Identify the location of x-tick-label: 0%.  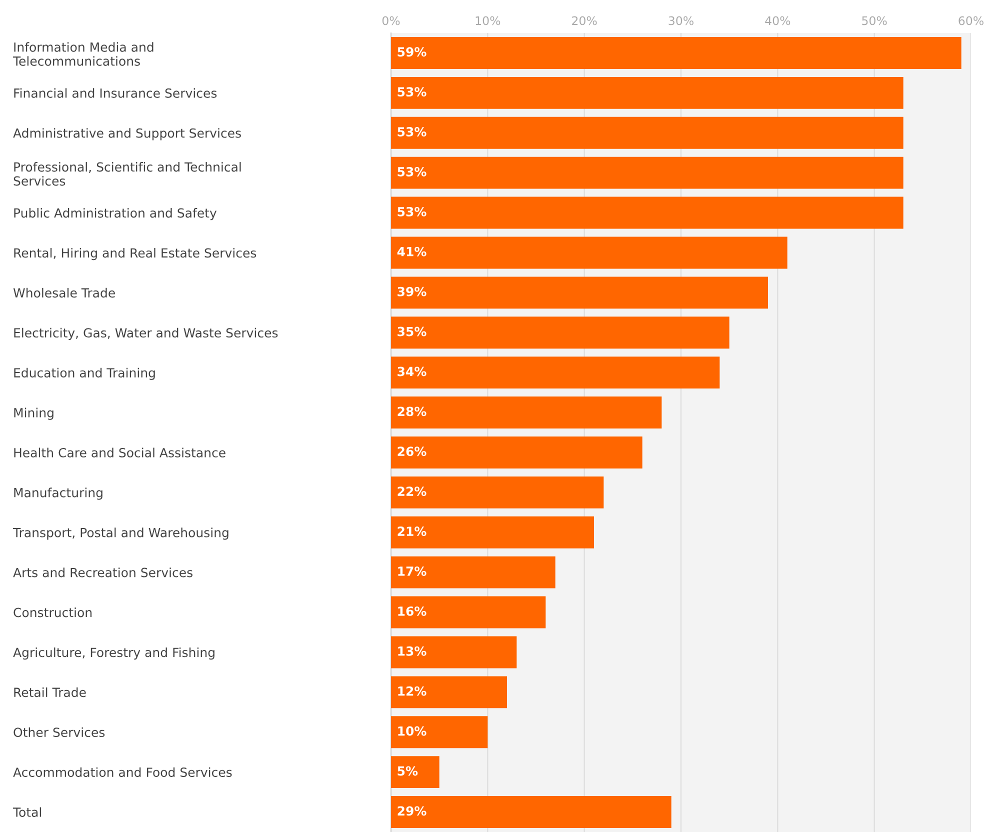
(391, 21).